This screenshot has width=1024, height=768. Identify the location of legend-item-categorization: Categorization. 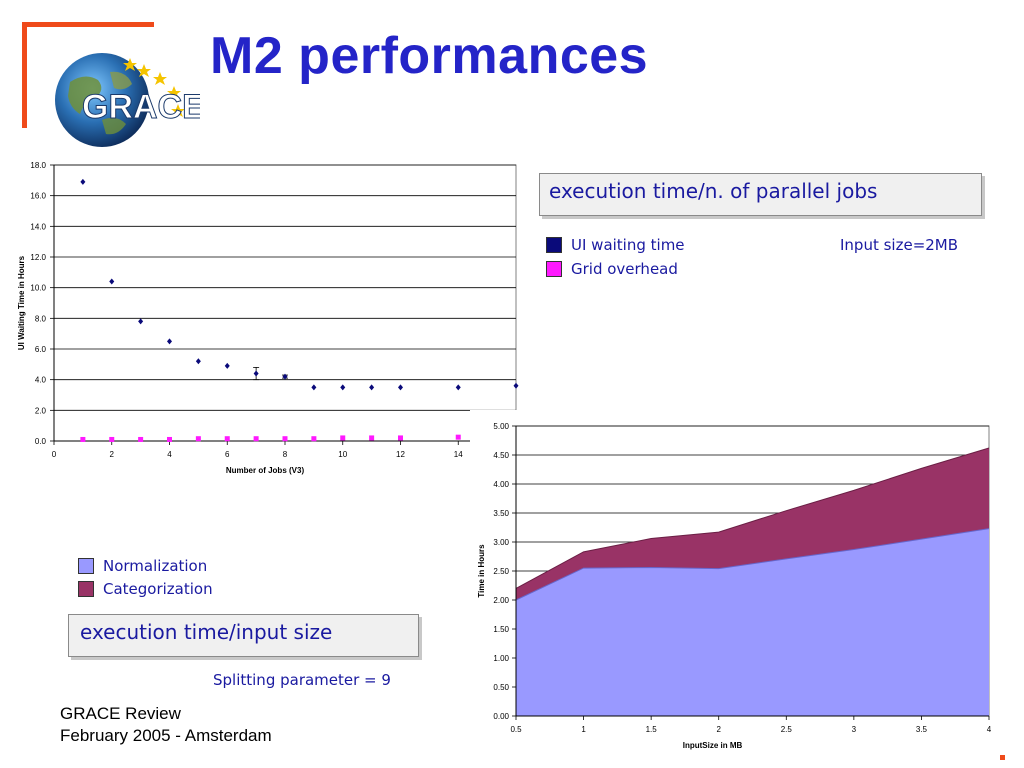
(145, 588).